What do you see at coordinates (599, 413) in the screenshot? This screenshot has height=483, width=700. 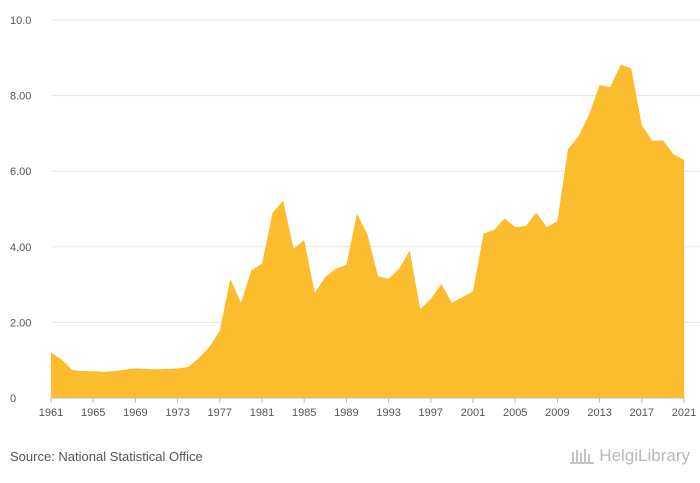 I see `x-tick-label: 2013` at bounding box center [599, 413].